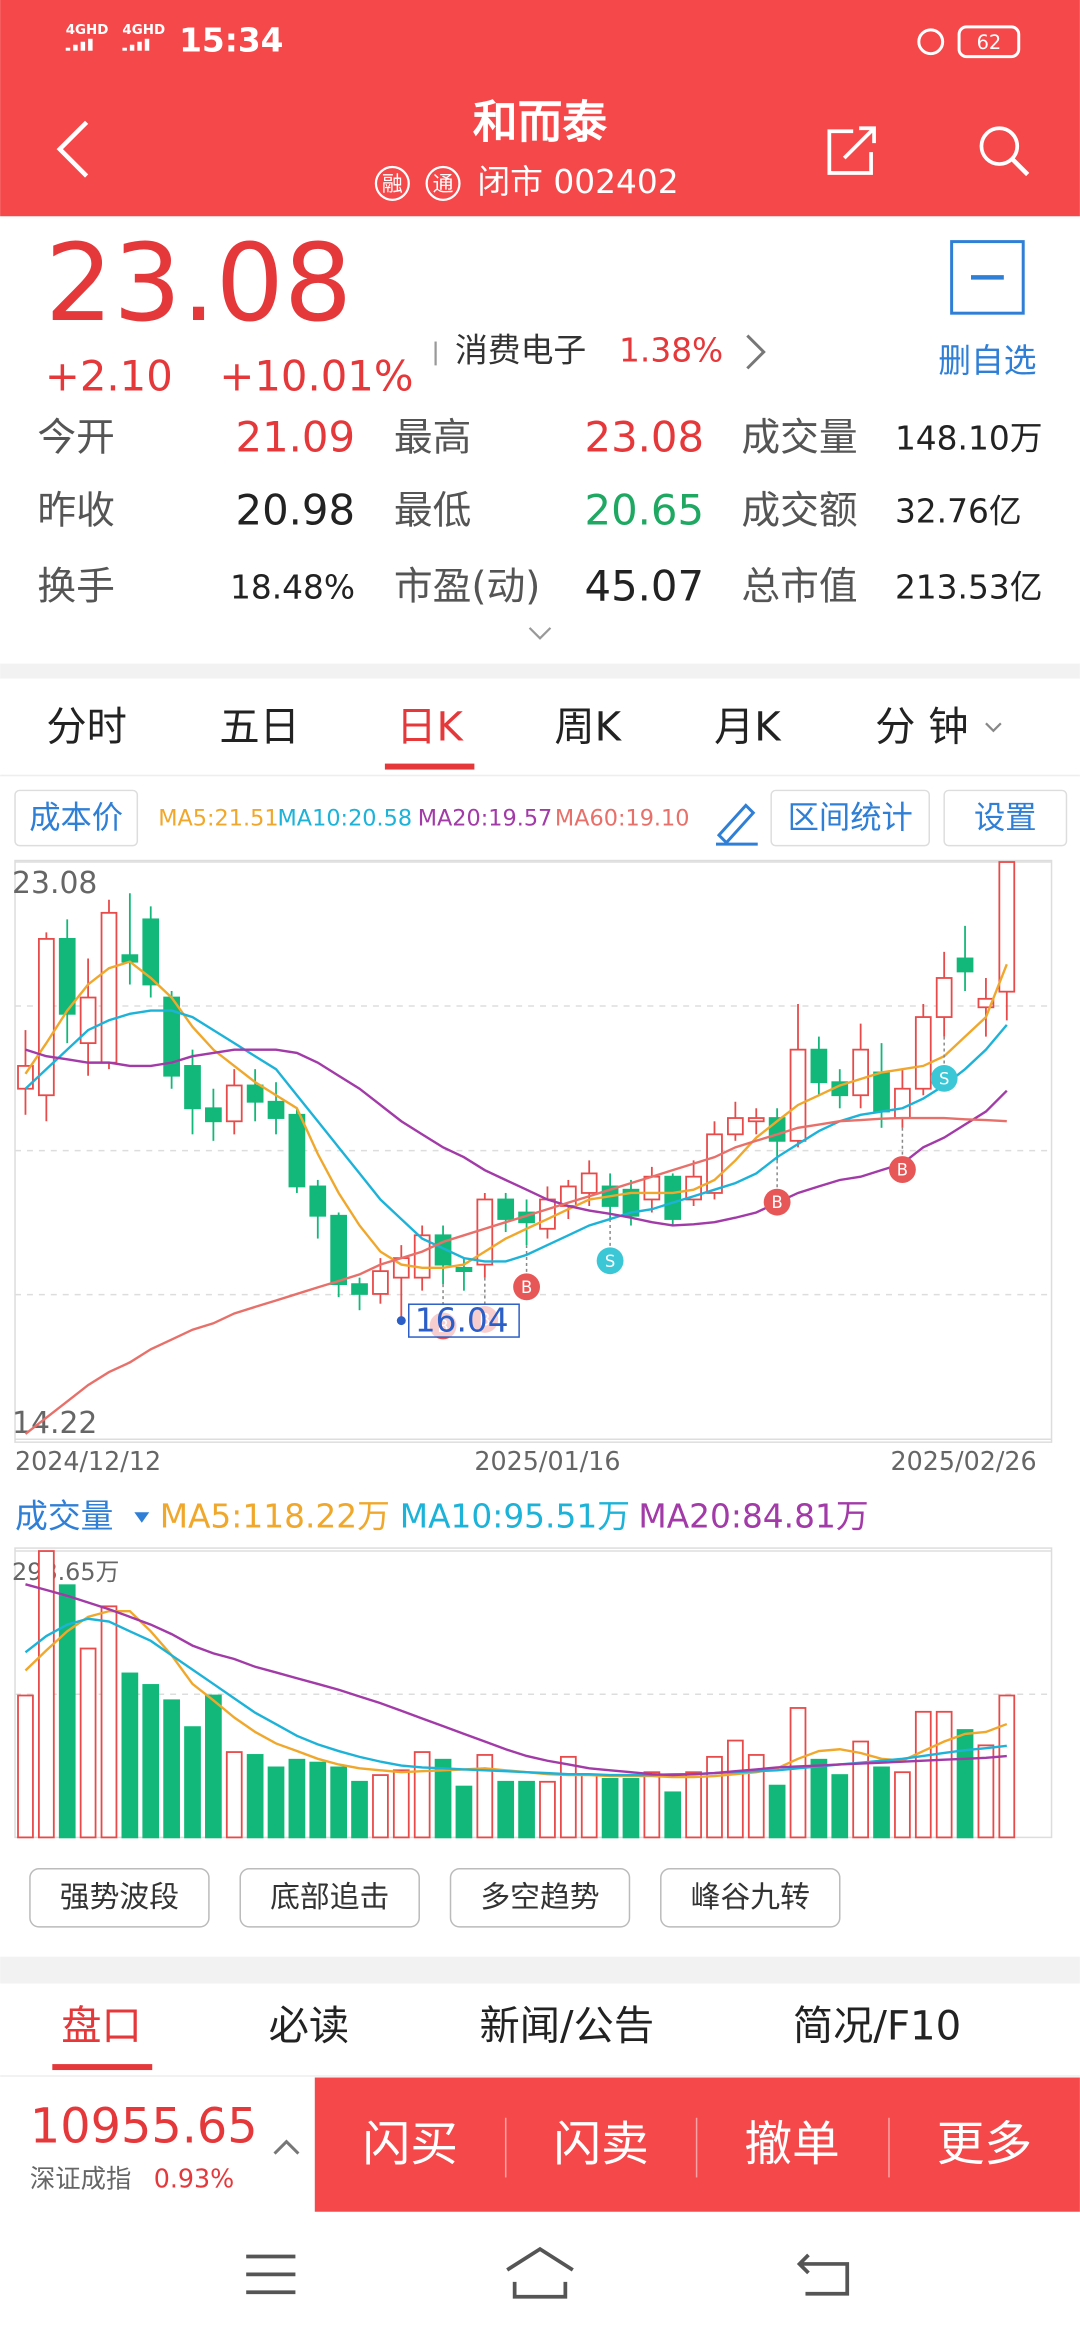  I want to click on search-button, so click(999, 146).